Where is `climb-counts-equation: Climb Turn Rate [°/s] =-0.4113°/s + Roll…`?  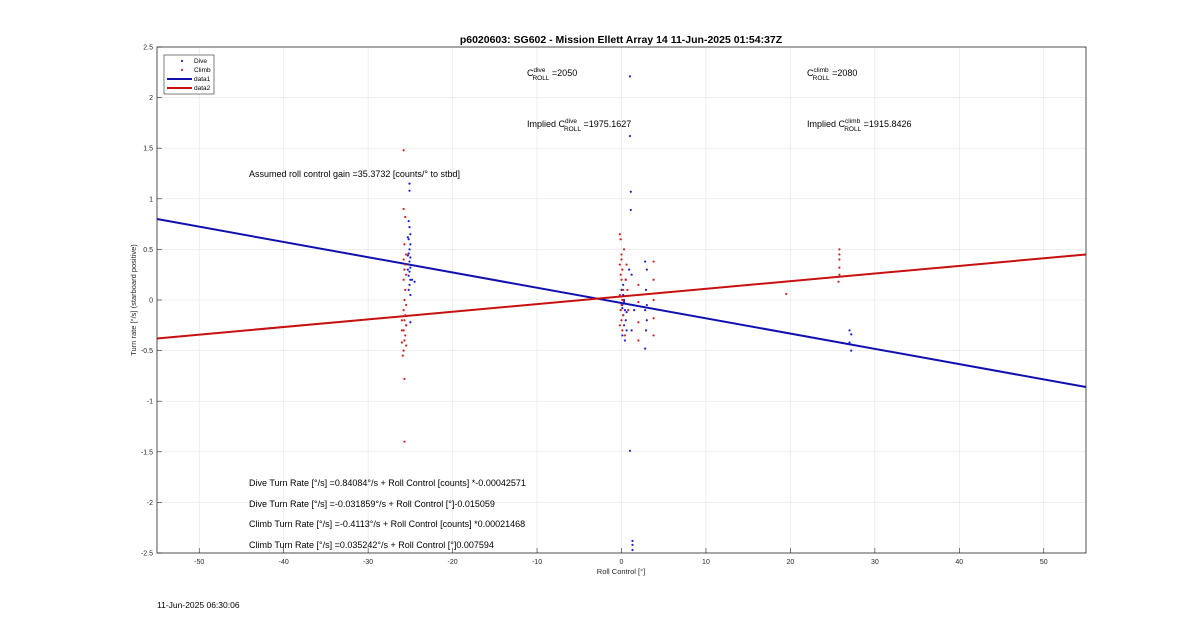 climb-counts-equation: Climb Turn Rate [°/s] =-0.4113°/s + Roll… is located at coordinates (387, 524).